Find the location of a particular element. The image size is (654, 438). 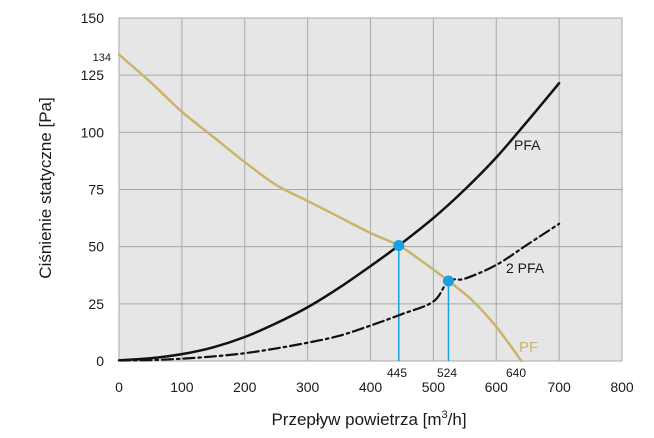

y-tick-label: 25 is located at coordinates (96, 304).